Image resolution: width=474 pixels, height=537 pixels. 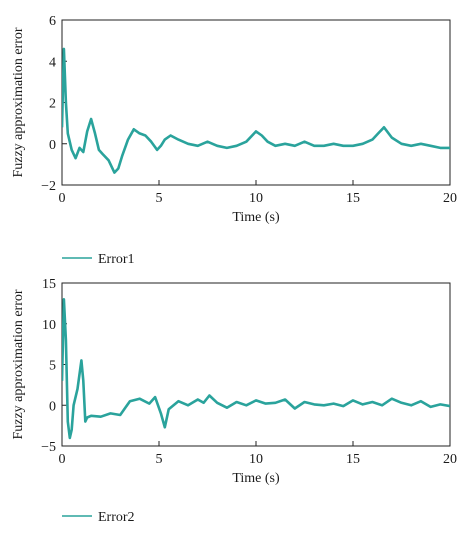 I want to click on y-tick-label: 5, so click(x=52, y=366).